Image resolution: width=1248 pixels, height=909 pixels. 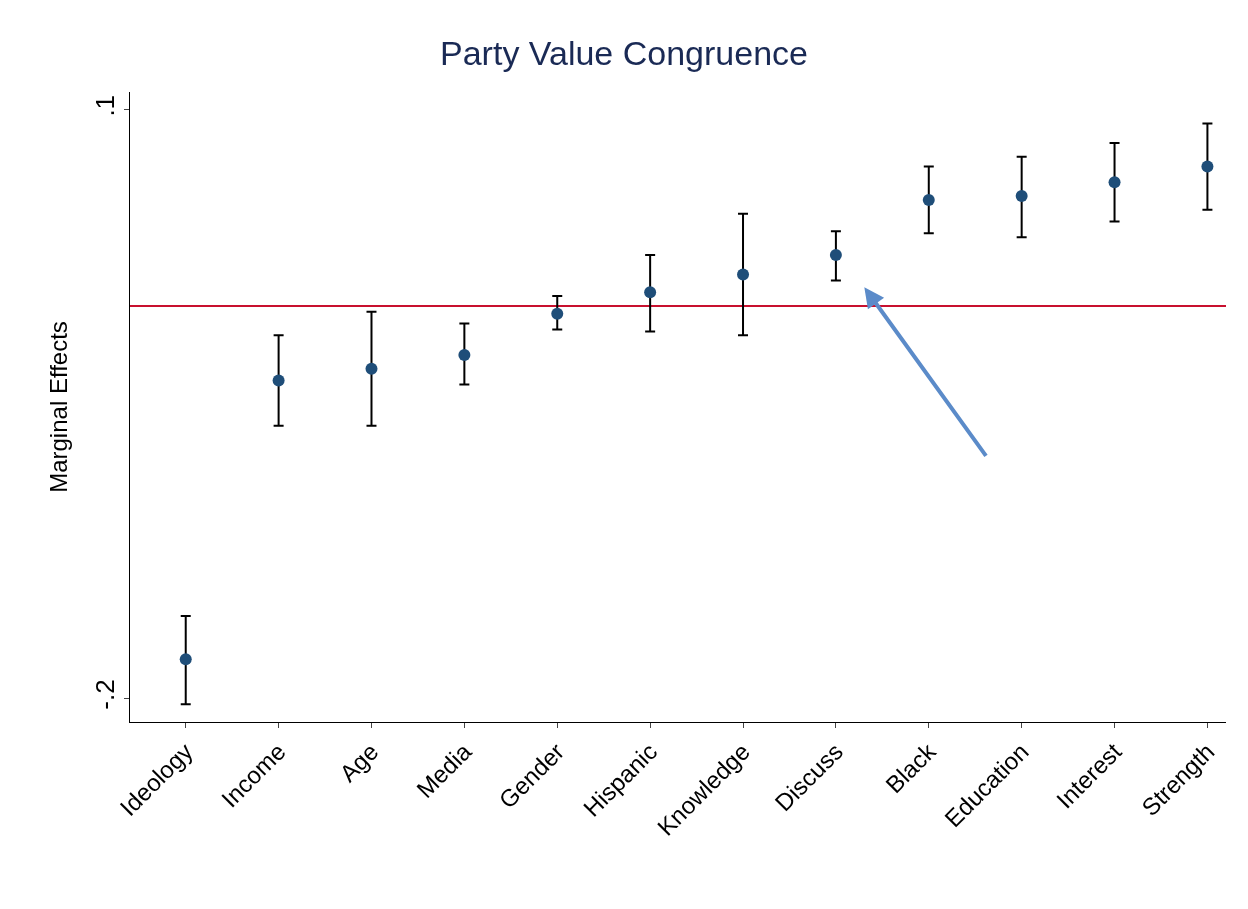 I want to click on y-tick-label: .1, so click(x=104, y=105).